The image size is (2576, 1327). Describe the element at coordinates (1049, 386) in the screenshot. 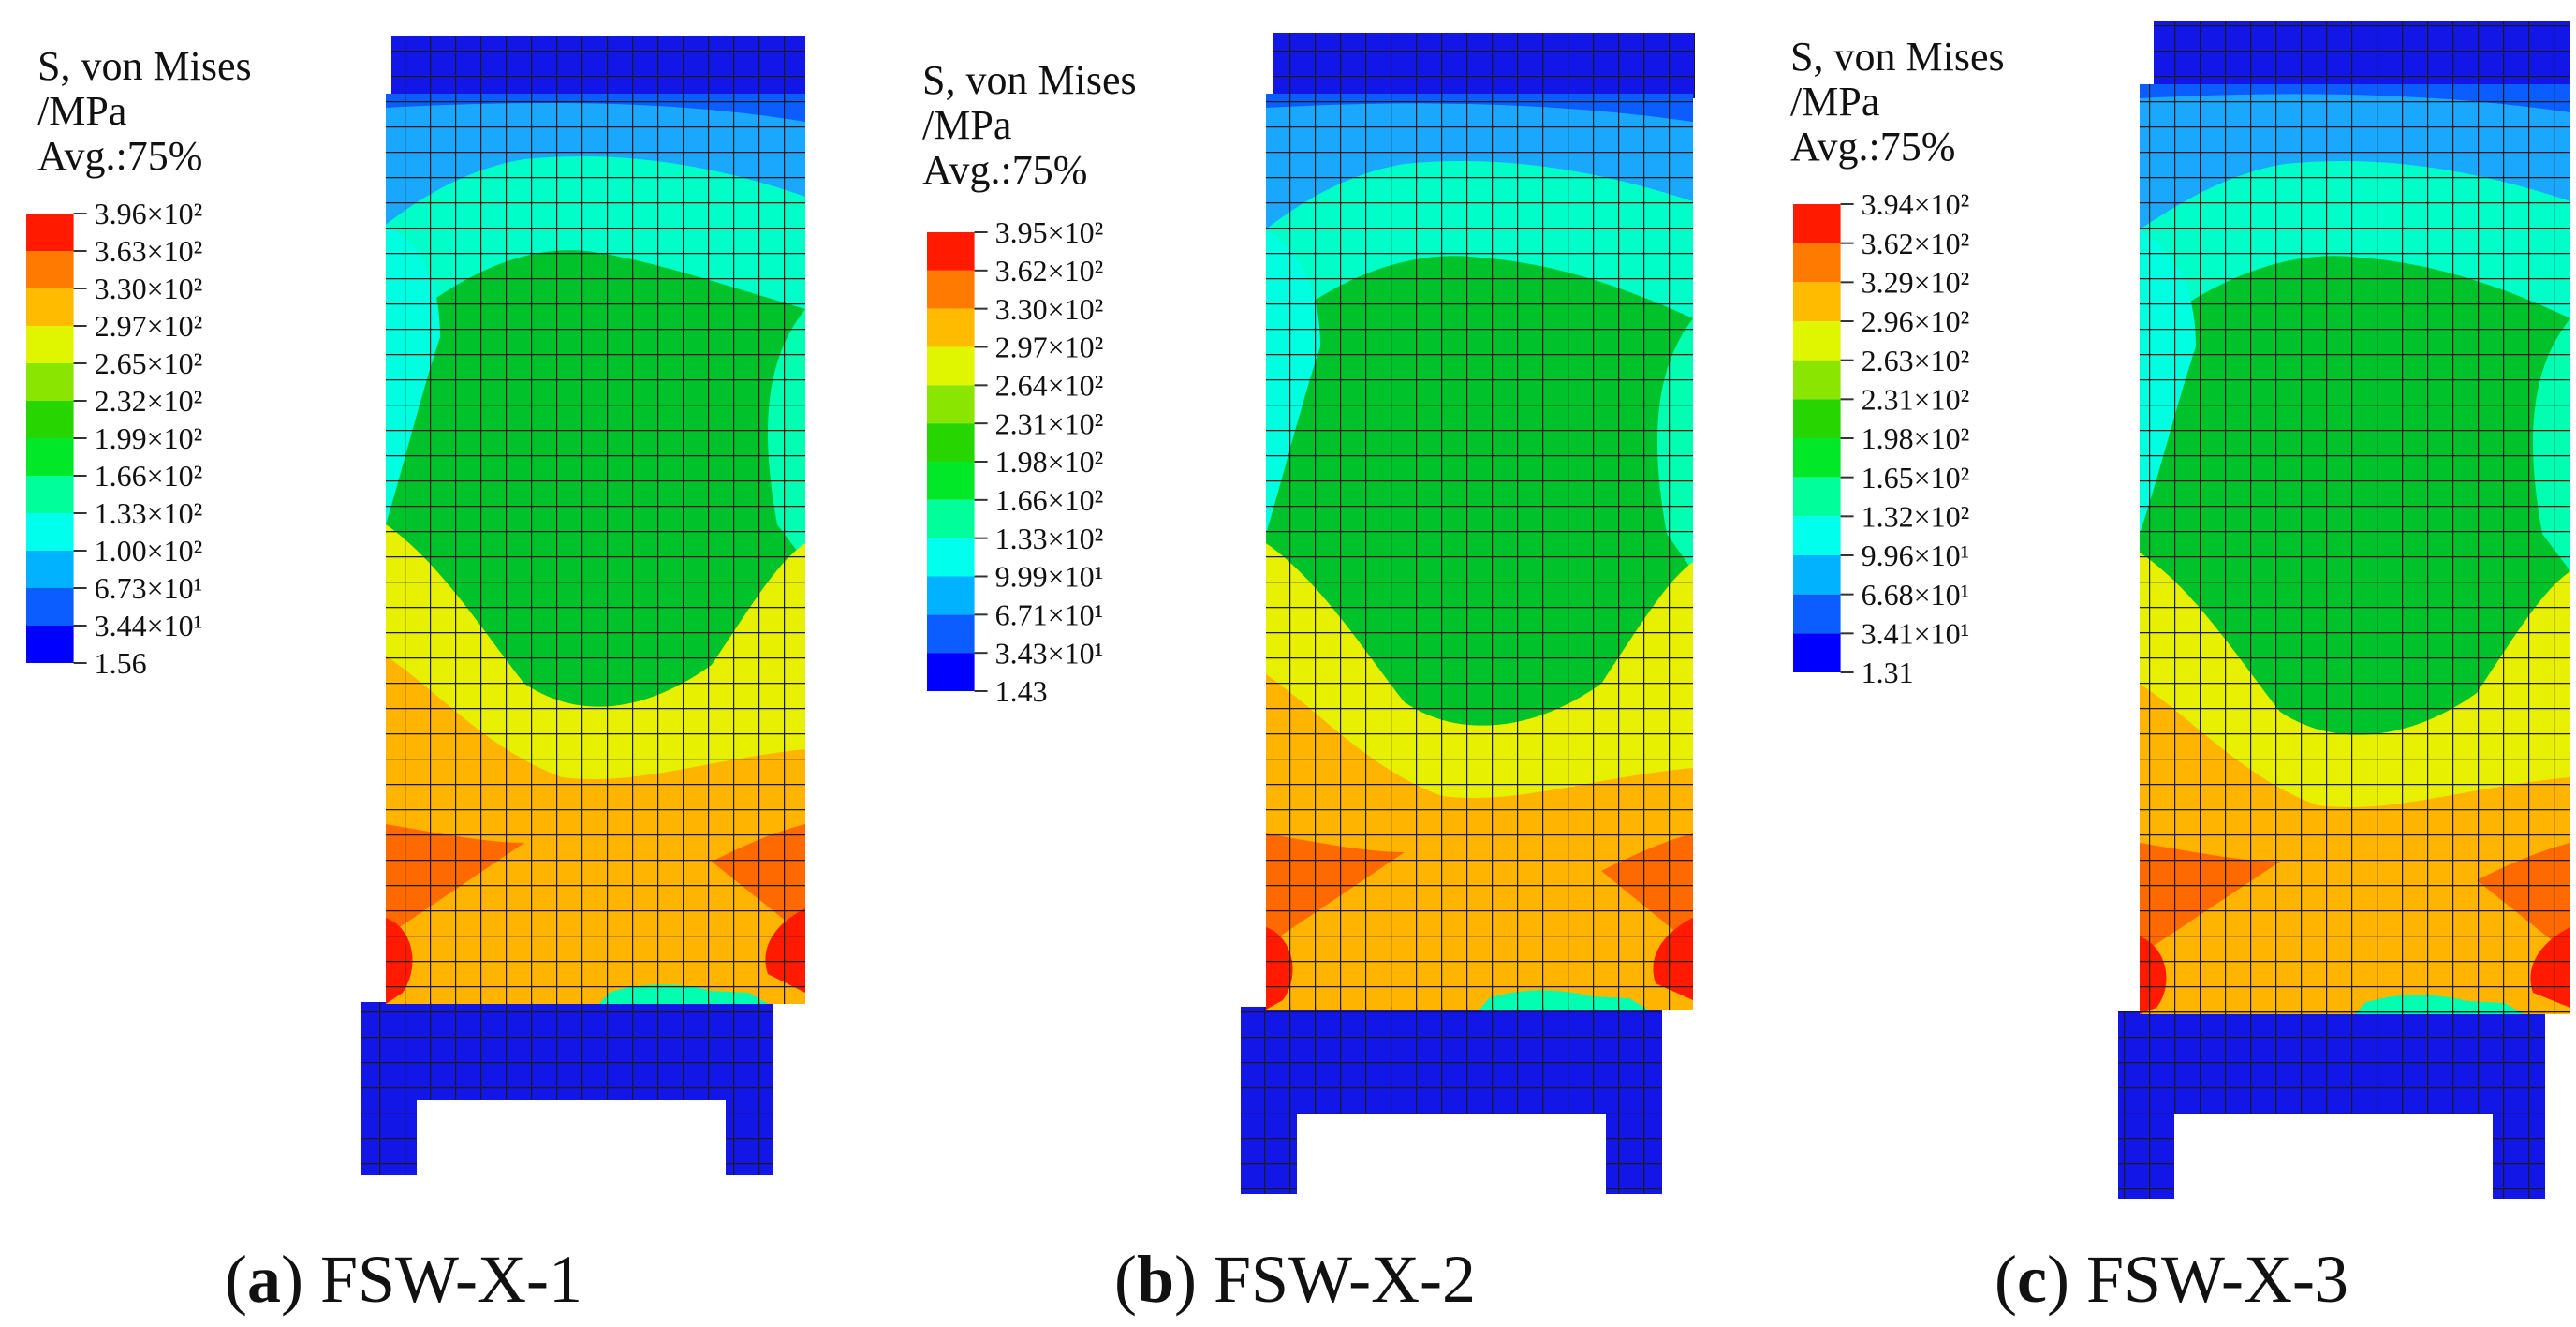

I see `legend-tick-label: 2.64×10²` at that location.